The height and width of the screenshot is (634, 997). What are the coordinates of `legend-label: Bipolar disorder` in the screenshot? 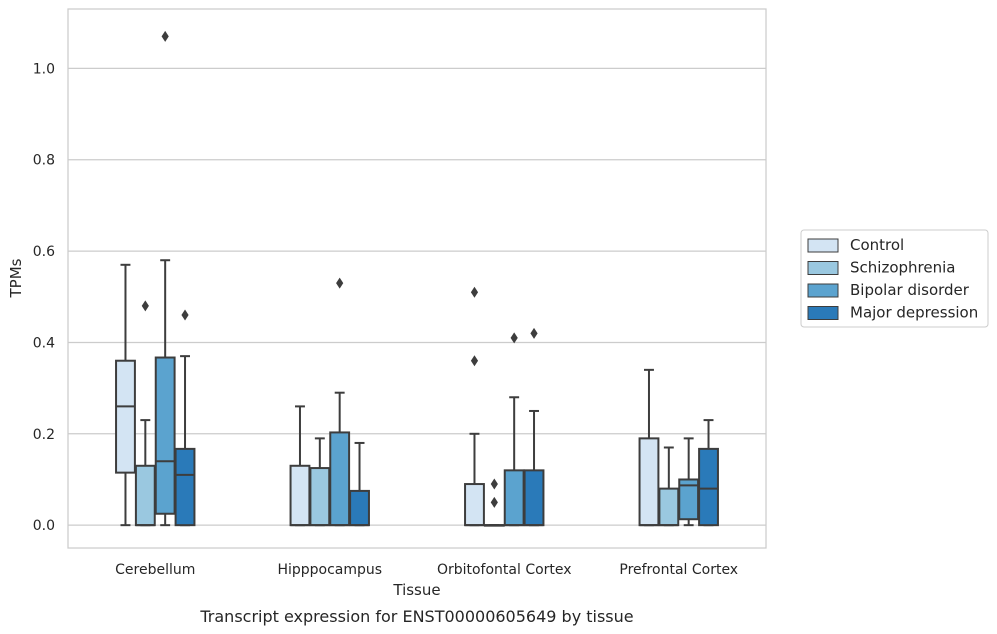 It's located at (910, 290).